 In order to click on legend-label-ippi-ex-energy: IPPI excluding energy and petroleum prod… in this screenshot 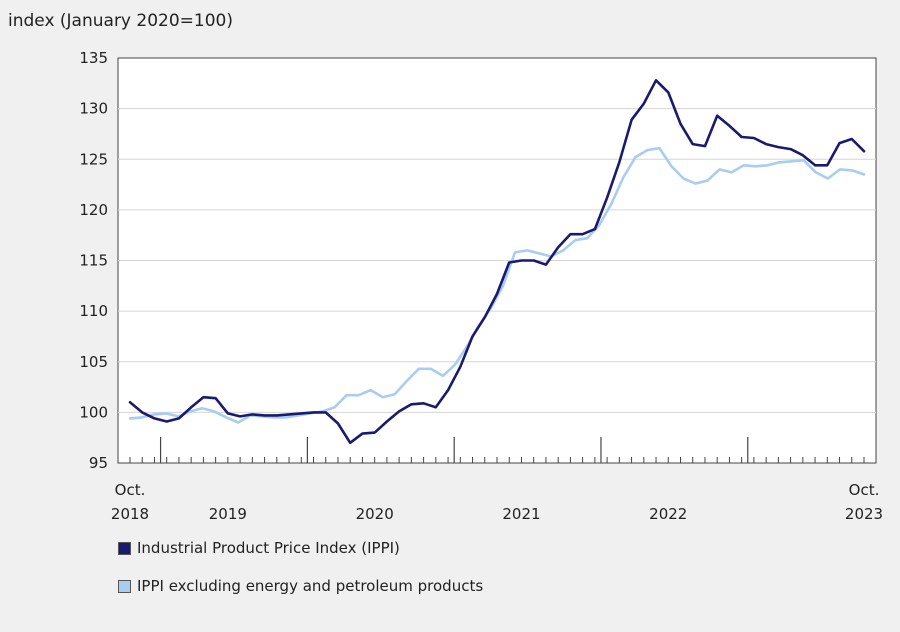, I will do `click(310, 586)`.